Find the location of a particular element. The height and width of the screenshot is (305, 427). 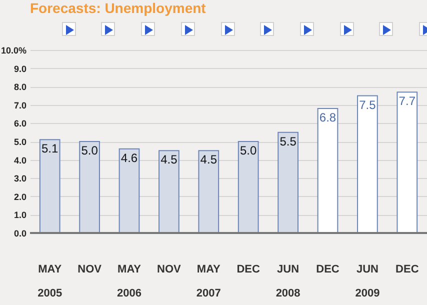

x-tick-label: JUN 2008 is located at coordinates (288, 282).